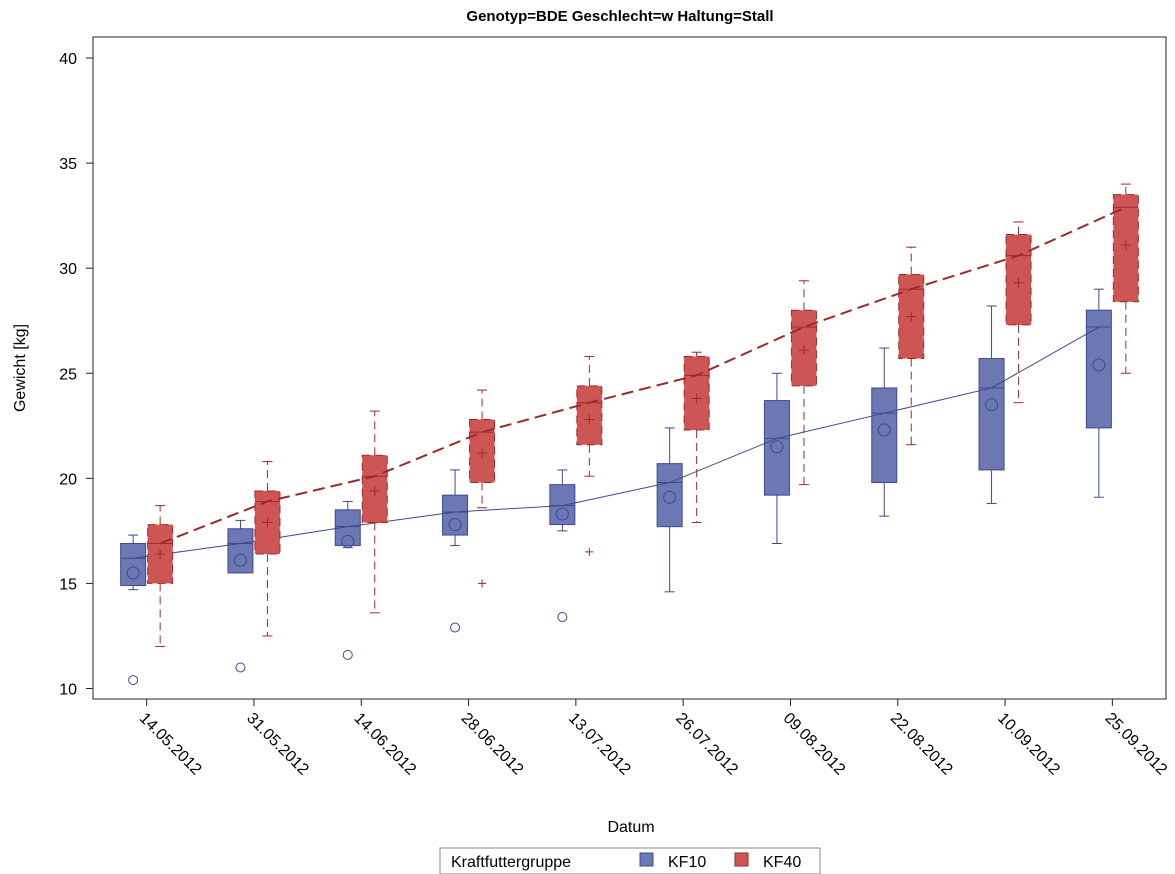 The height and width of the screenshot is (874, 1175). Describe the element at coordinates (782, 862) in the screenshot. I see `legend-label-kf40: KF40` at that location.